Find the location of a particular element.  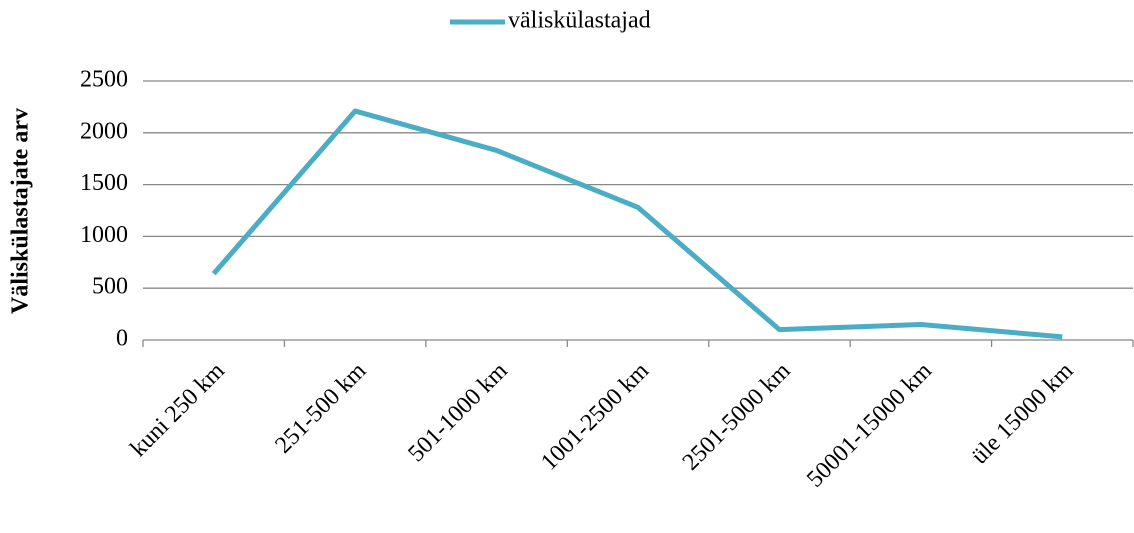

y-tick-label: 0 is located at coordinates (122, 339).